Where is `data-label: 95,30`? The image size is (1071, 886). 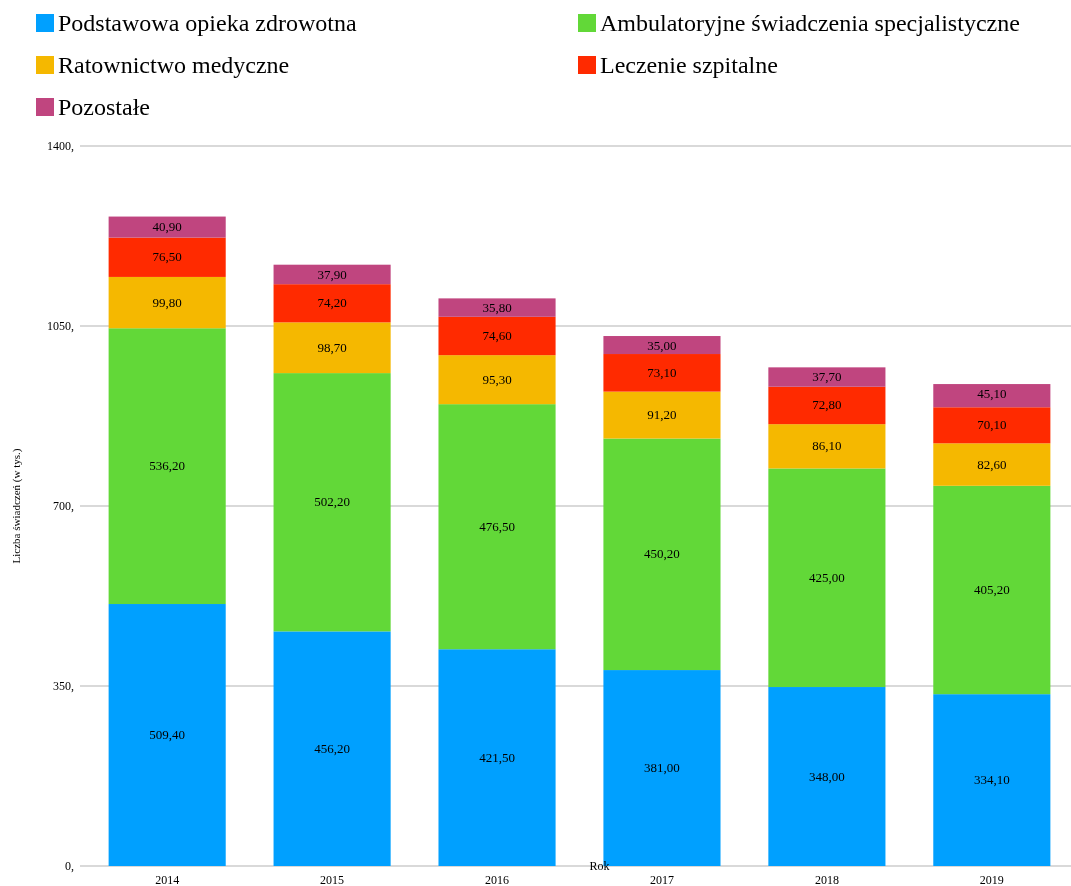
data-label: 95,30 is located at coordinates (497, 379).